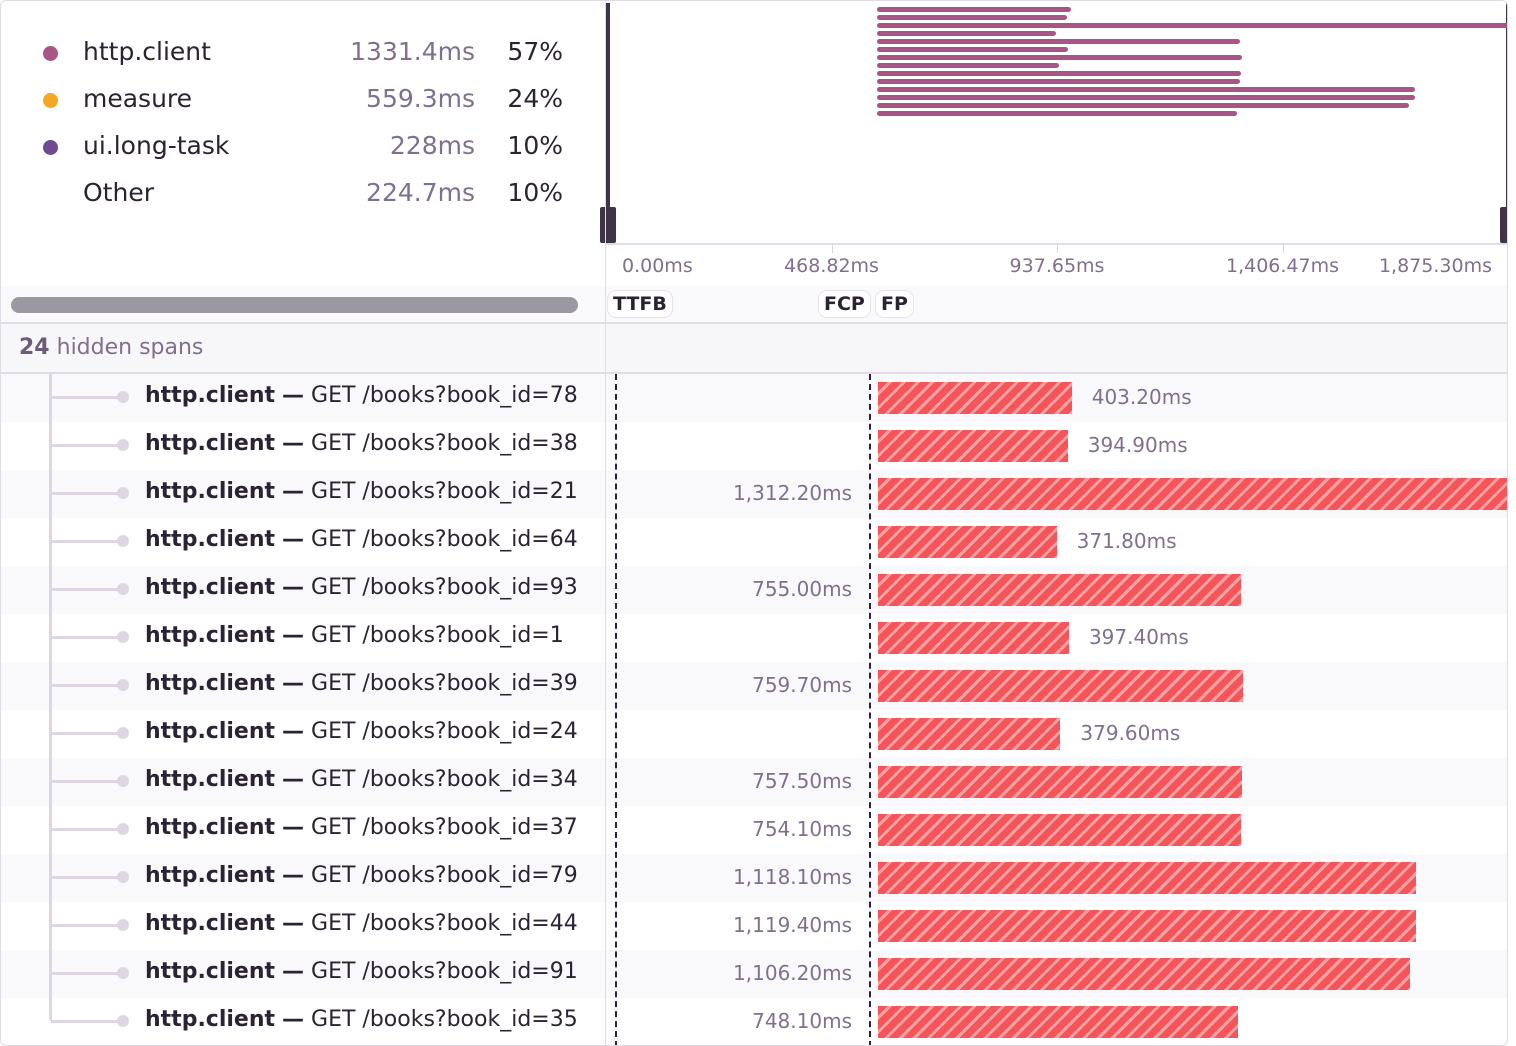 Image resolution: width=1516 pixels, height=1046 pixels. What do you see at coordinates (301, 195) in the screenshot?
I see `legend-item: Other 224.7ms 10%` at bounding box center [301, 195].